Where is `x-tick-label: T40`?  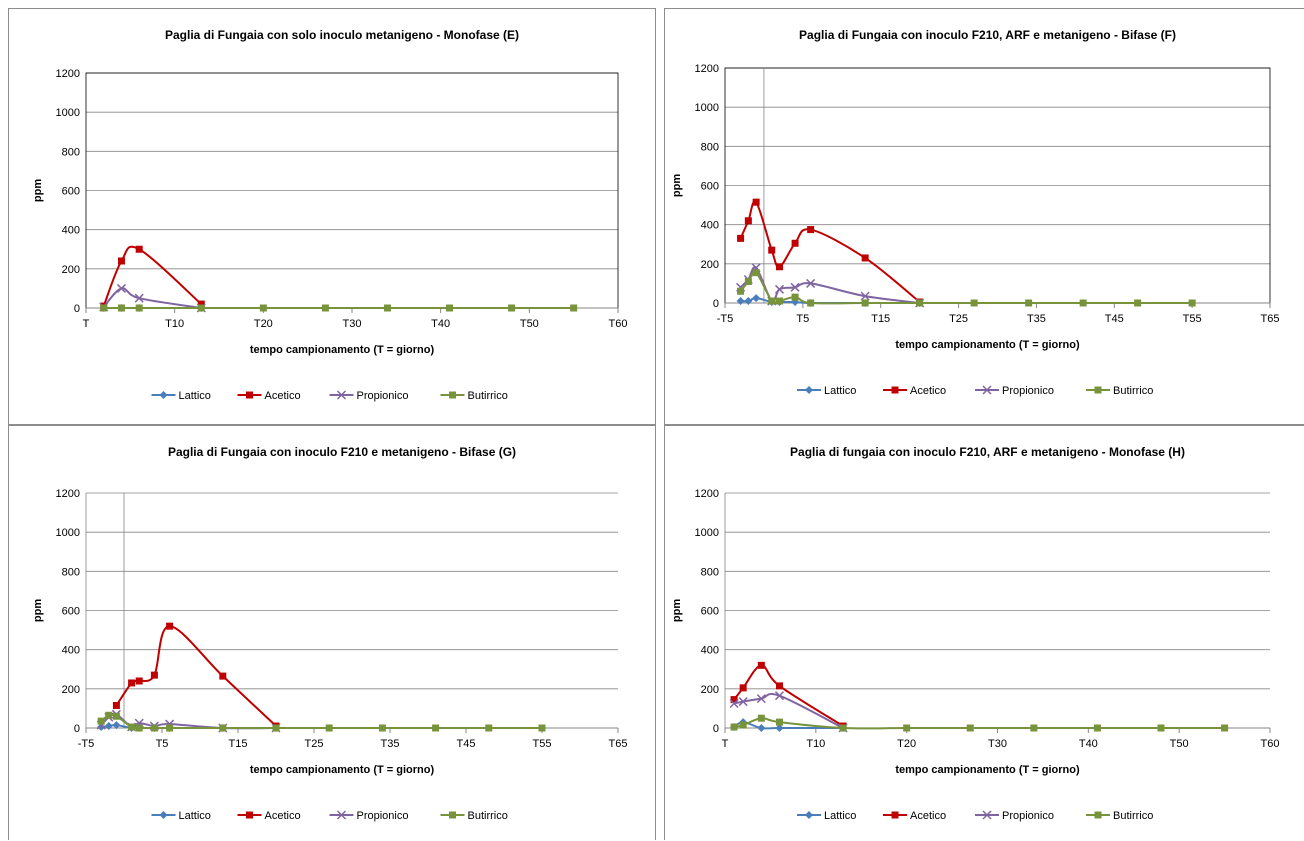
x-tick-label: T40 is located at coordinates (440, 324).